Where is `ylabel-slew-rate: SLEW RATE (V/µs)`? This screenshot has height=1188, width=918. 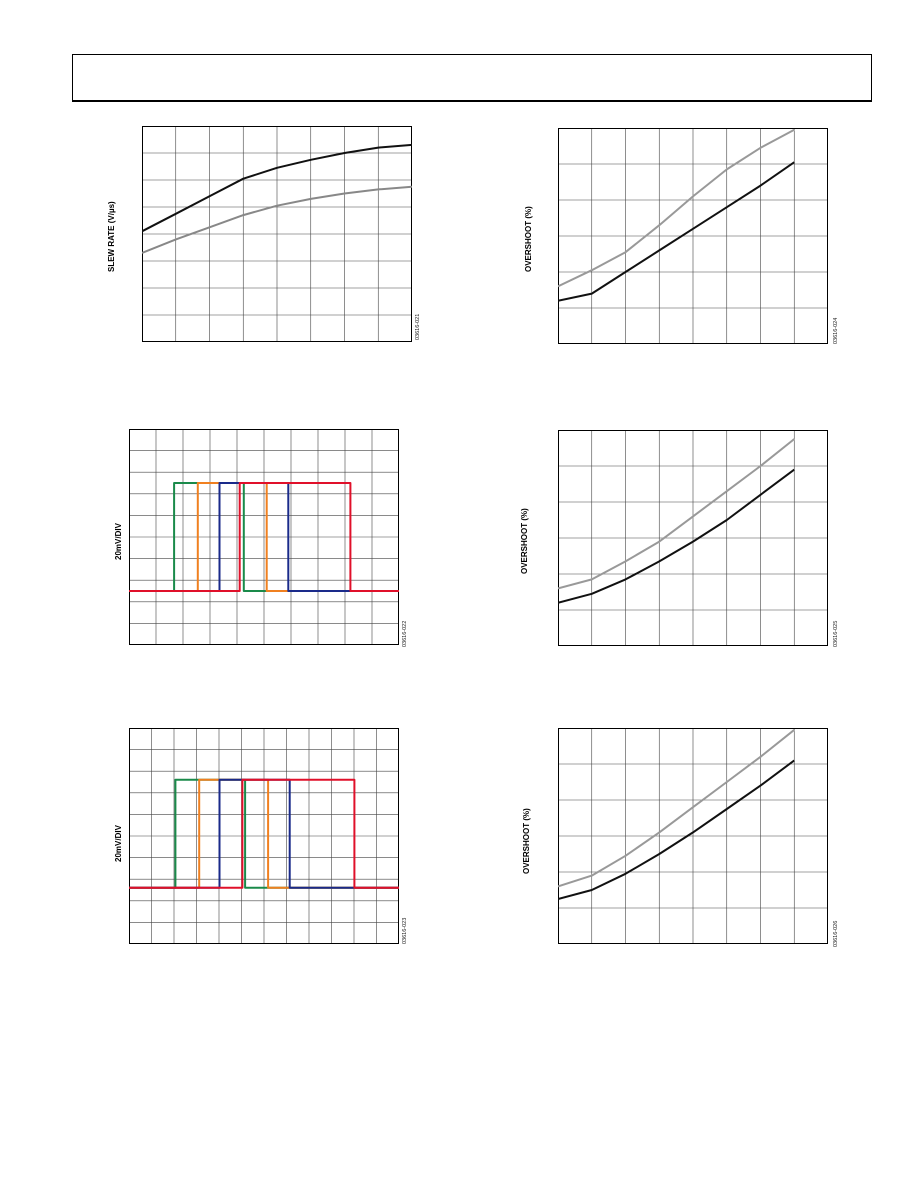
ylabel-slew-rate: SLEW RATE (V/µs) is located at coordinates (111, 236).